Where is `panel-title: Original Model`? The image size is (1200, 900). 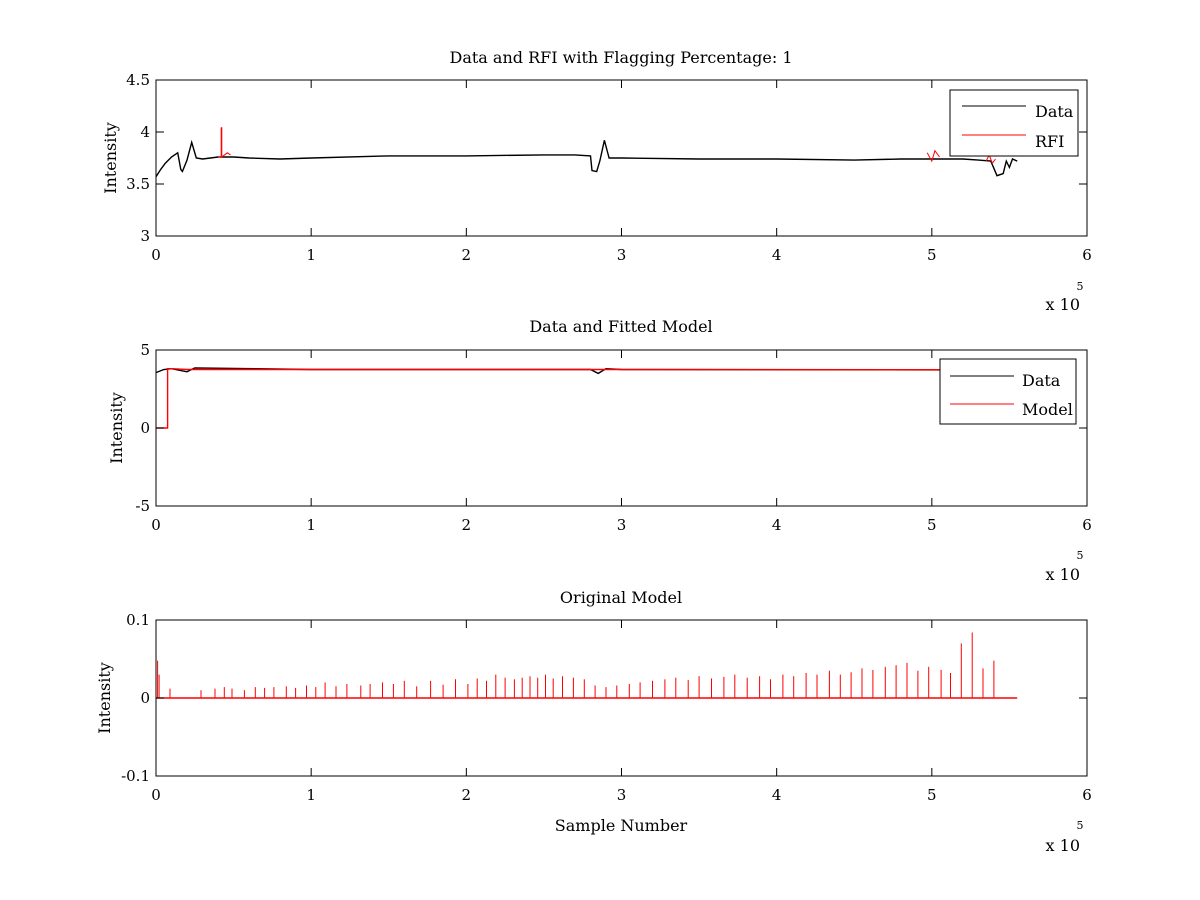
panel-title: Original Model is located at coordinates (621, 597).